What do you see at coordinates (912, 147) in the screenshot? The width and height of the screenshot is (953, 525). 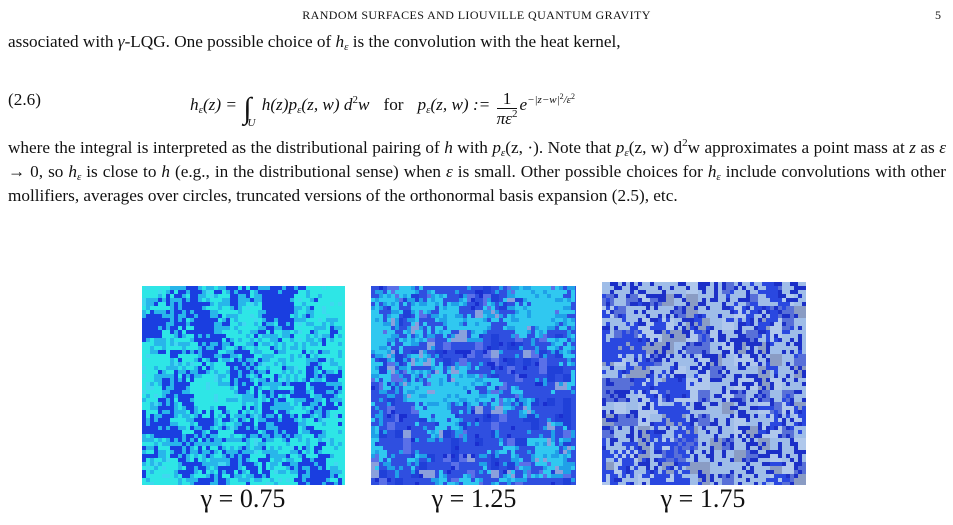 I see `math: z` at bounding box center [912, 147].